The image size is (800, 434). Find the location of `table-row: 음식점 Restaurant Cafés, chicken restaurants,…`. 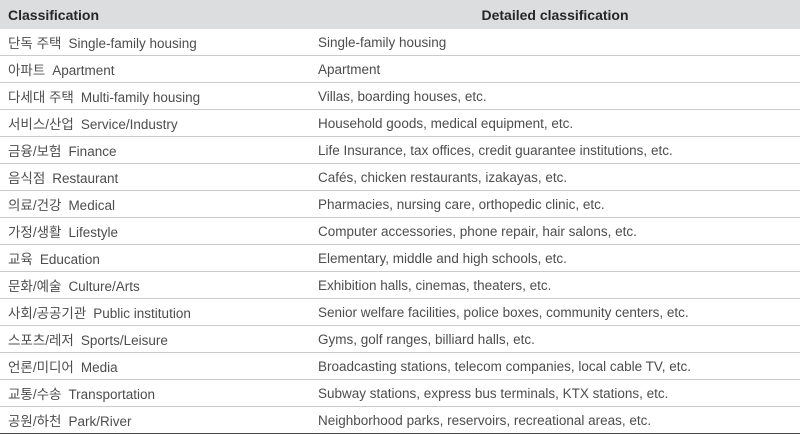

table-row: 음식점 Restaurant Cafés, chicken restaurants,… is located at coordinates (400, 177).